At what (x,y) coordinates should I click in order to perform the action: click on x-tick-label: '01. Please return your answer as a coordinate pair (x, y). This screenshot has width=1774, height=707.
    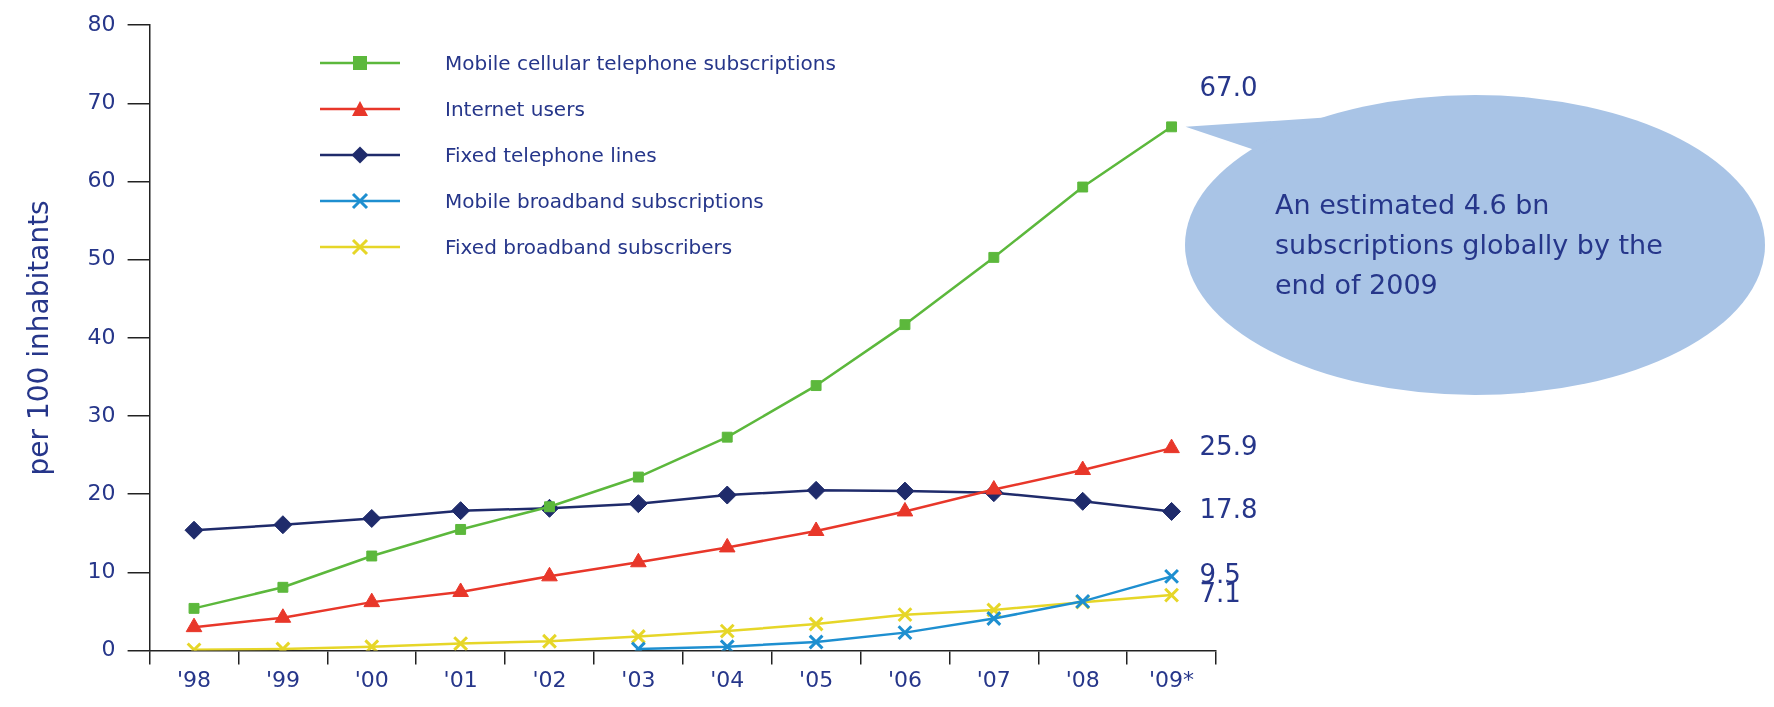
    Looking at the image, I should click on (460, 679).